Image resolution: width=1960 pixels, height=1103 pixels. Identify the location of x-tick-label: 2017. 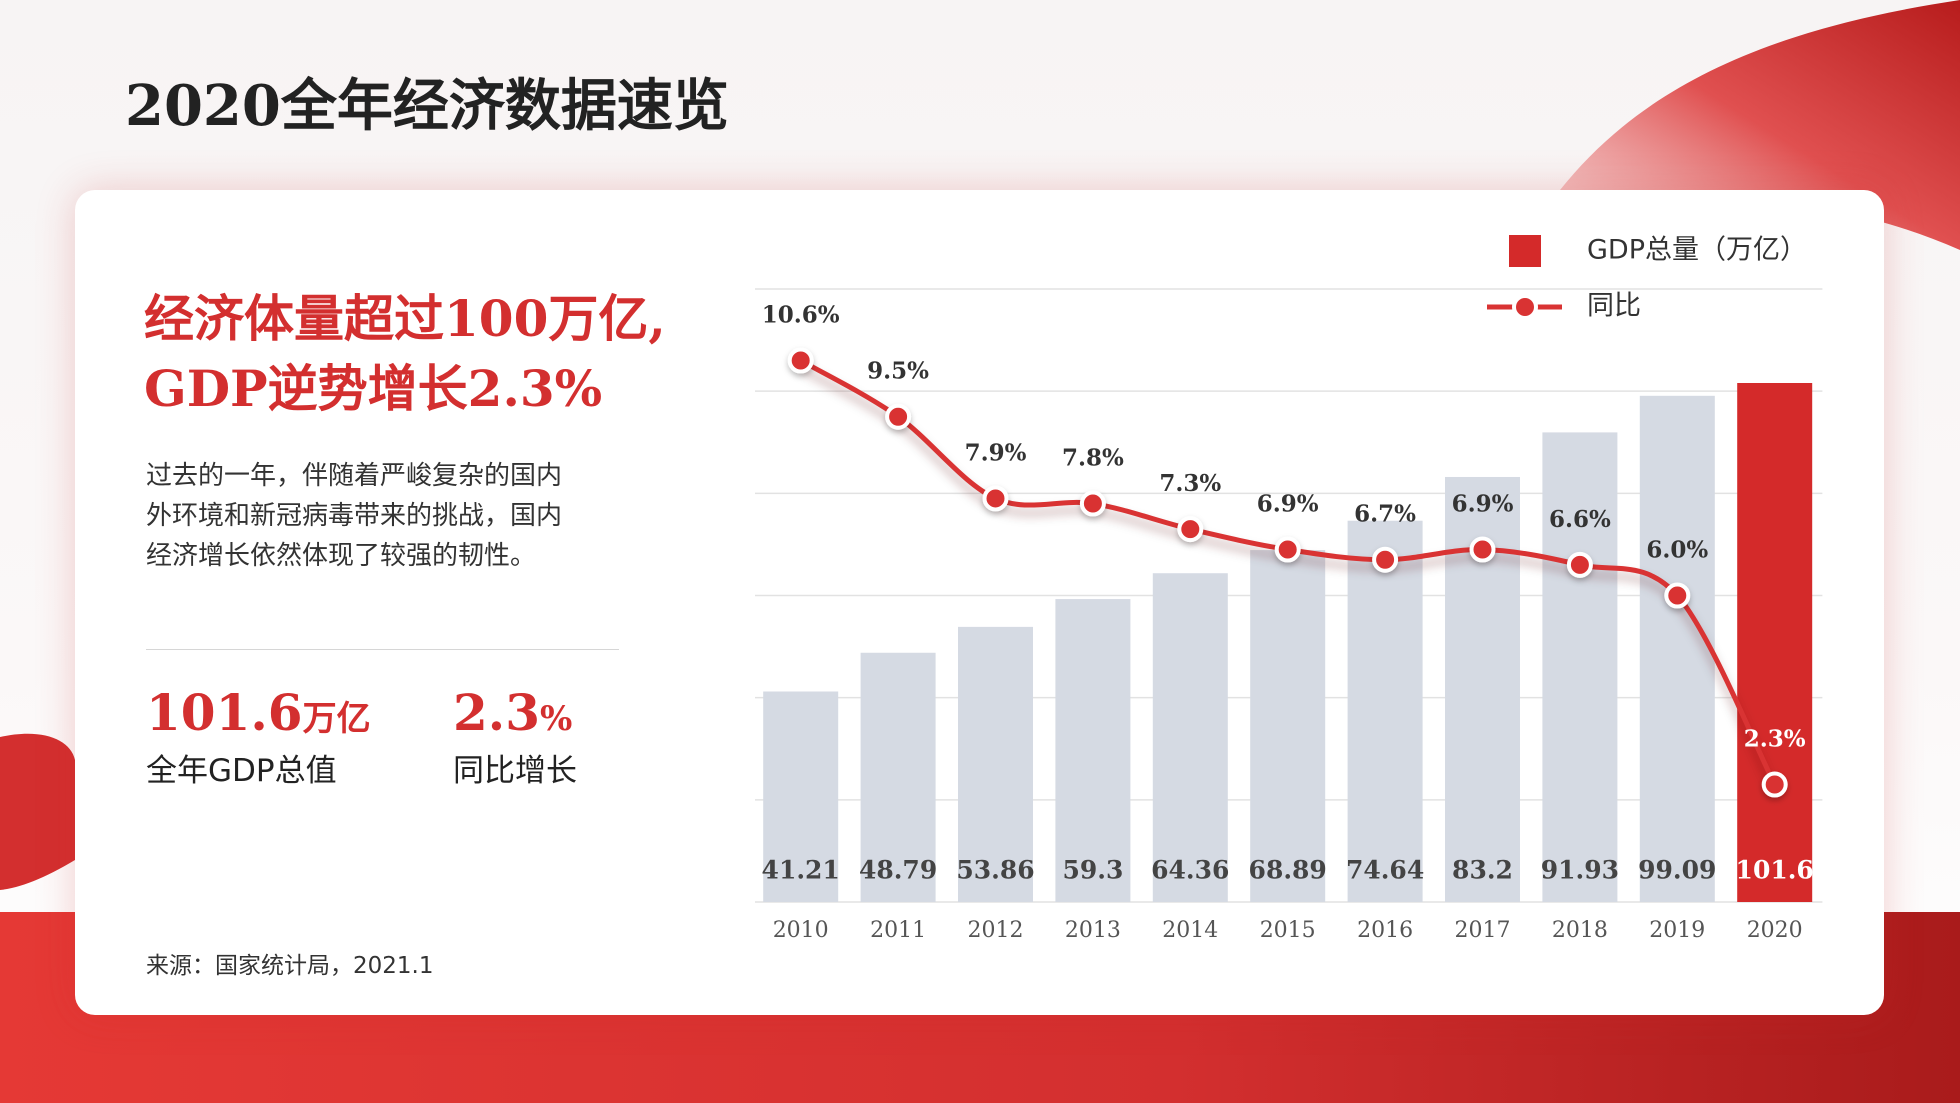
(1483, 930).